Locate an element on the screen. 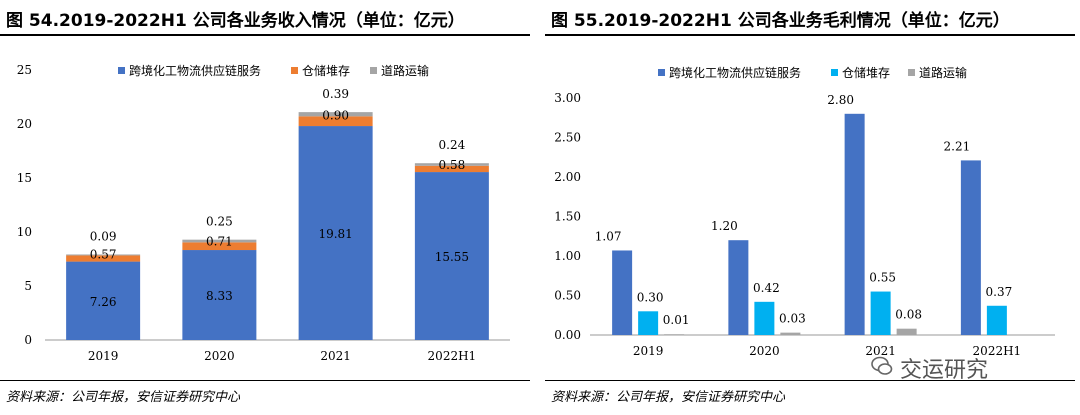  data-label: 0.71 is located at coordinates (219, 241).